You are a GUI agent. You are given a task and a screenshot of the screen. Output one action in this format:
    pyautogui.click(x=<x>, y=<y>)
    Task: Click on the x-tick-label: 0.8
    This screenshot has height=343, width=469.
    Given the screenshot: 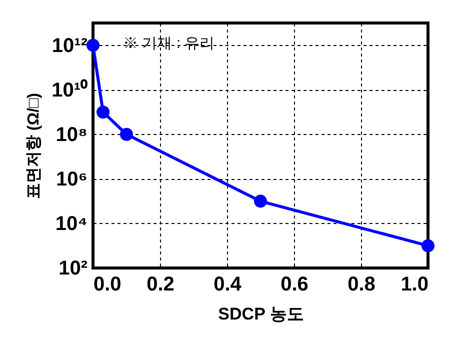 What is the action you would take?
    pyautogui.click(x=362, y=285)
    